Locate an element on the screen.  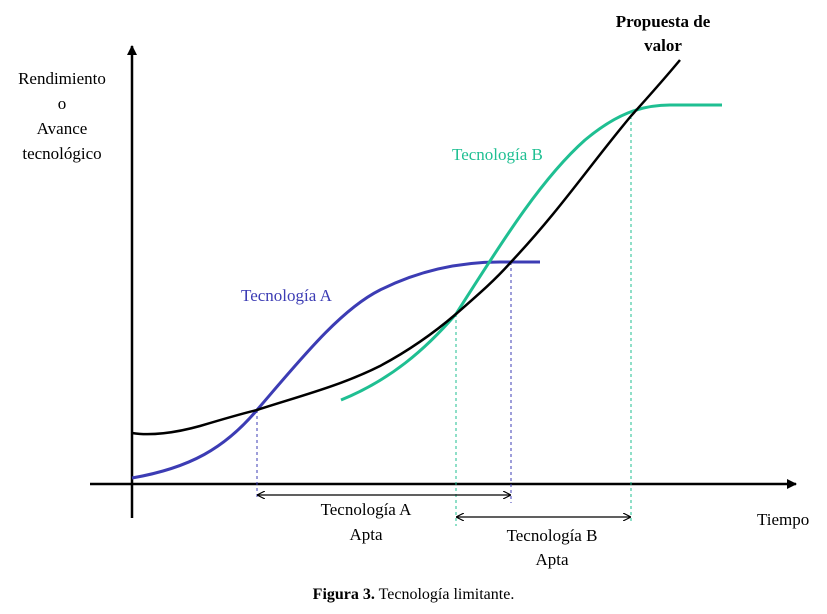
value-curve-label-line: Propuesta de is located at coordinates (663, 21).